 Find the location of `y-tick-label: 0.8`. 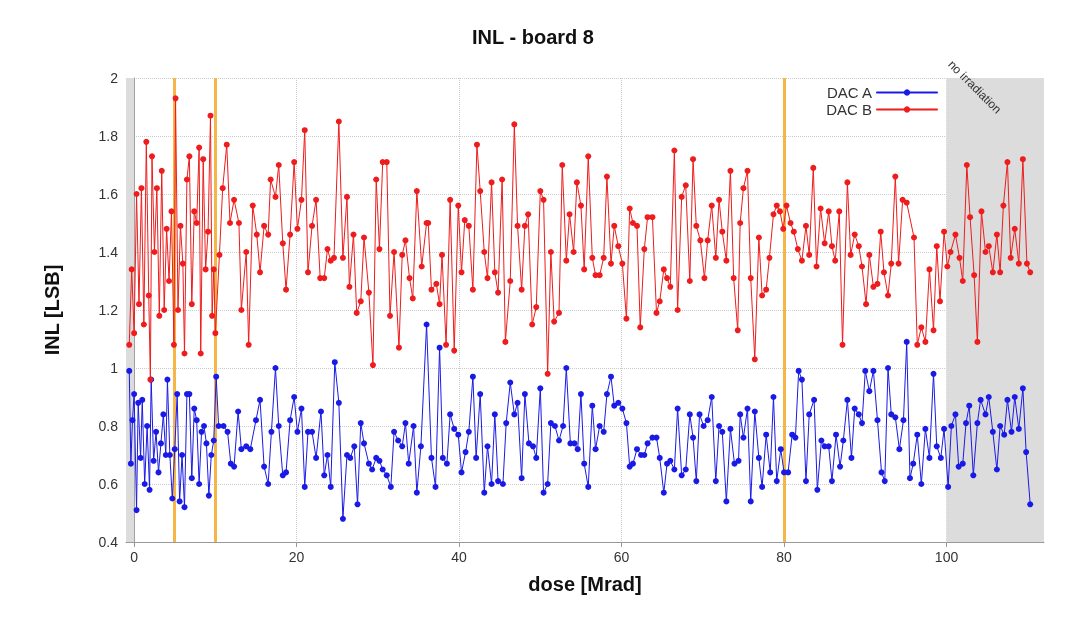

y-tick-label: 0.8 is located at coordinates (108, 426).